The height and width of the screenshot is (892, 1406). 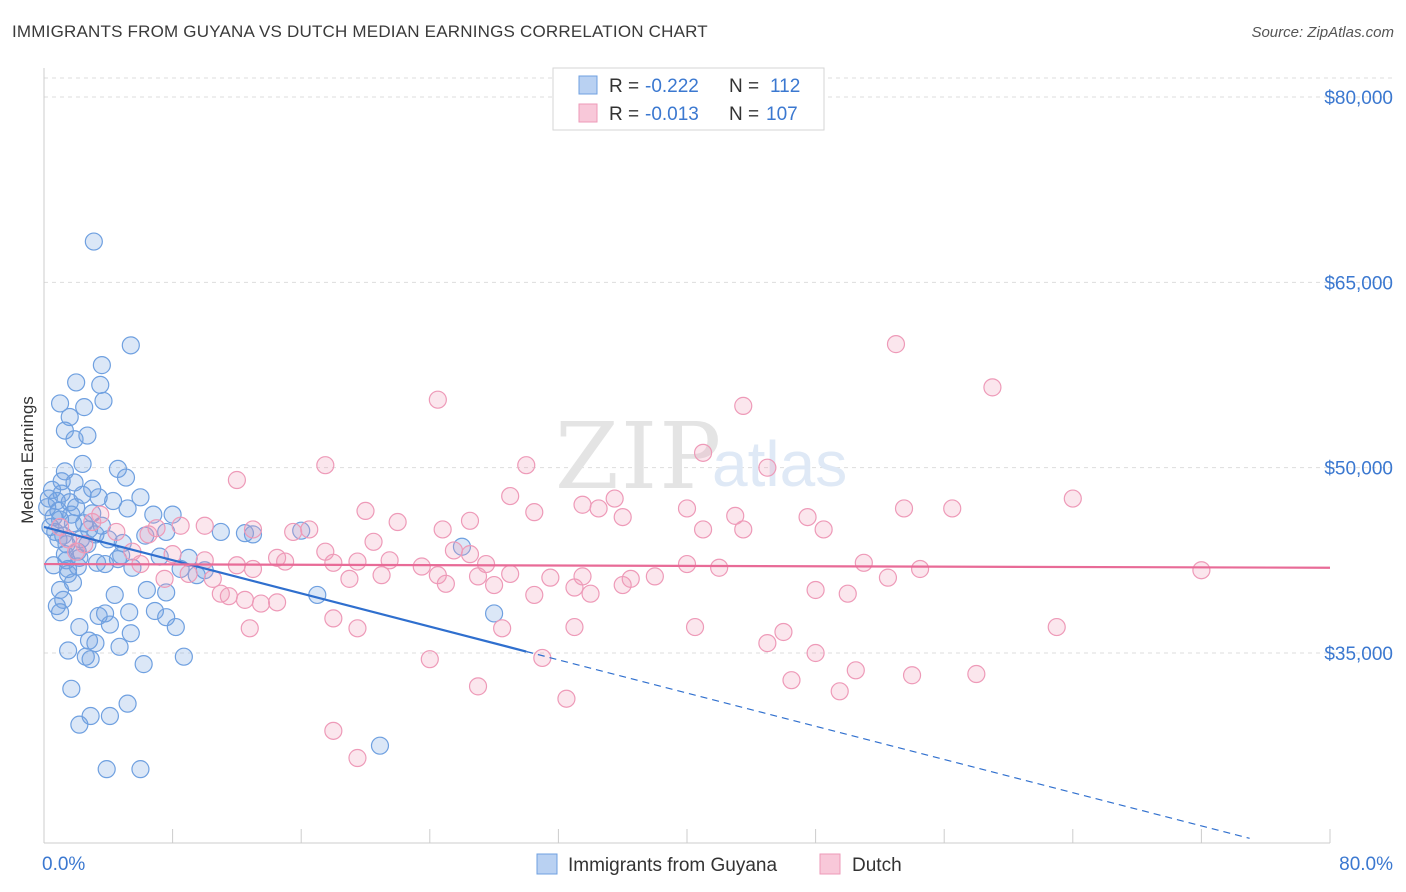 What do you see at coordinates (27, 460) in the screenshot?
I see `y-axis-title: Median Earnings` at bounding box center [27, 460].